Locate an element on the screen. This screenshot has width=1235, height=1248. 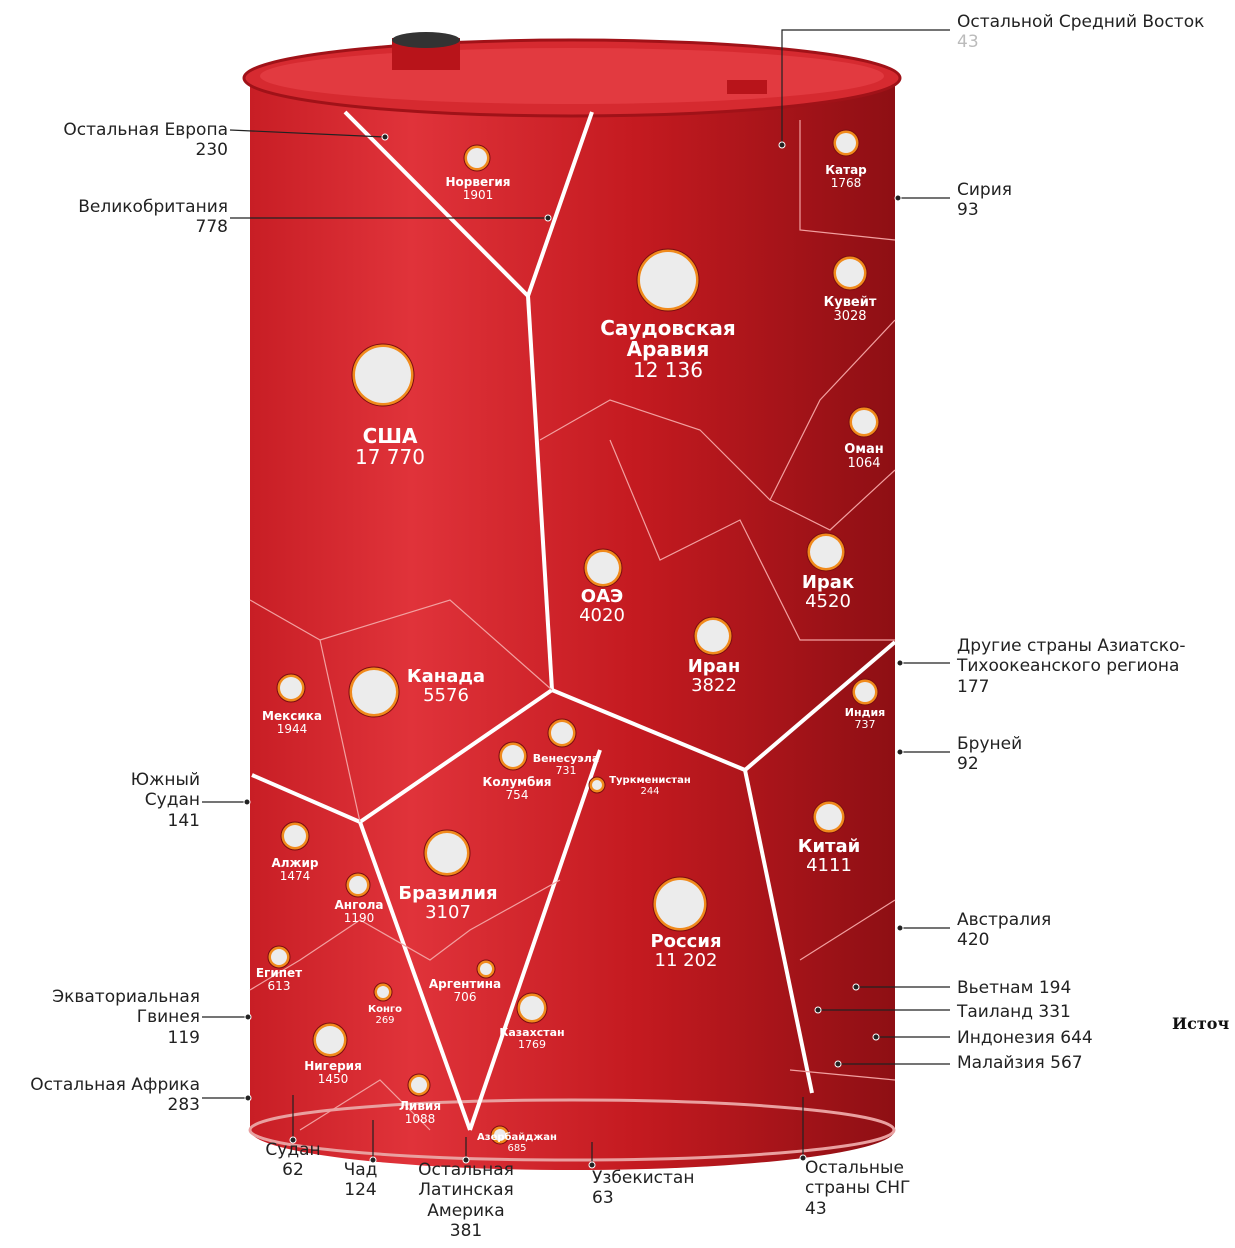
country-label: Оман 1064 is located at coordinates (864, 456).